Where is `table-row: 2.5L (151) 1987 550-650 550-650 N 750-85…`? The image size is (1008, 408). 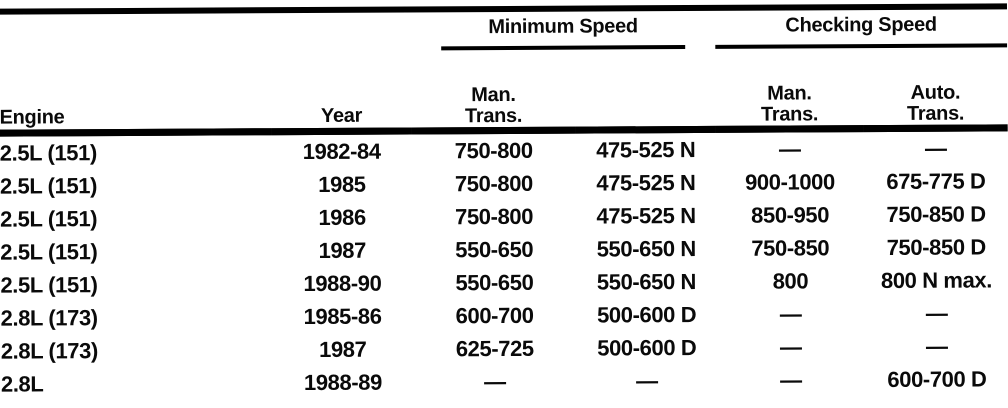
table-row: 2.5L (151) 1987 550-650 550-650 N 750-85… is located at coordinates (504, 249).